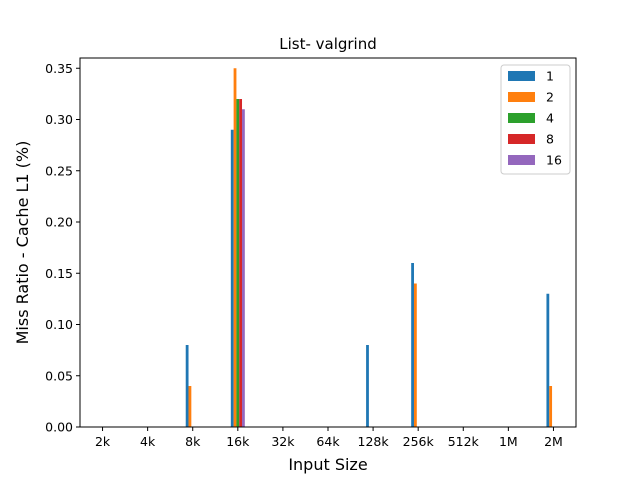  Describe the element at coordinates (187, 386) in the screenshot. I see `bar-series-1-8k` at that location.